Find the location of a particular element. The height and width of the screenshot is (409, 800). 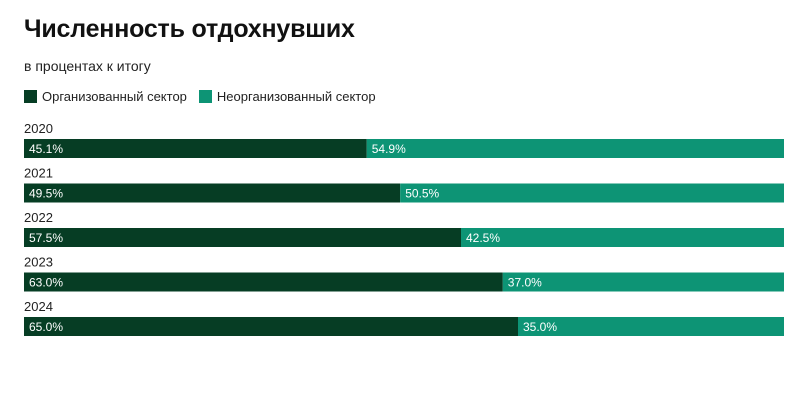

legend-item-unorganized: Неорганизованный сектор is located at coordinates (287, 96).